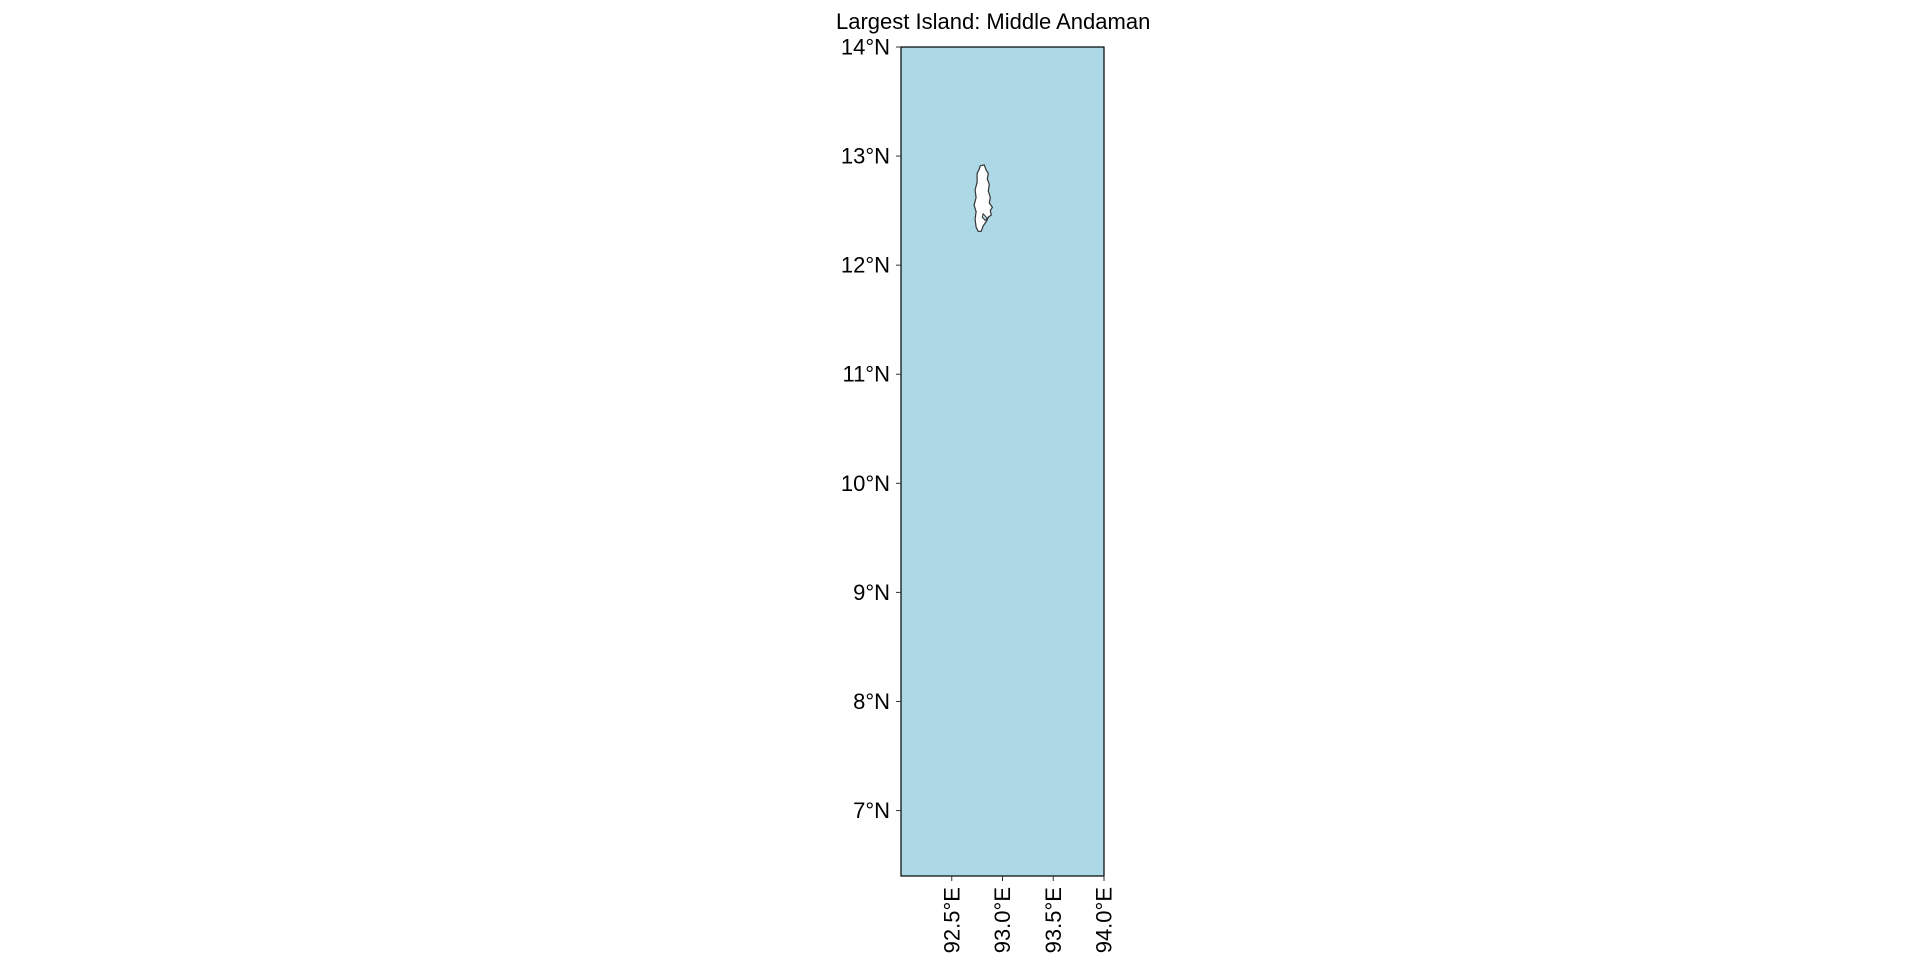  I want to click on longitude-axis: 92.5°E 93.0°E 93.5°E 94.0°E, so click(1028, 914).